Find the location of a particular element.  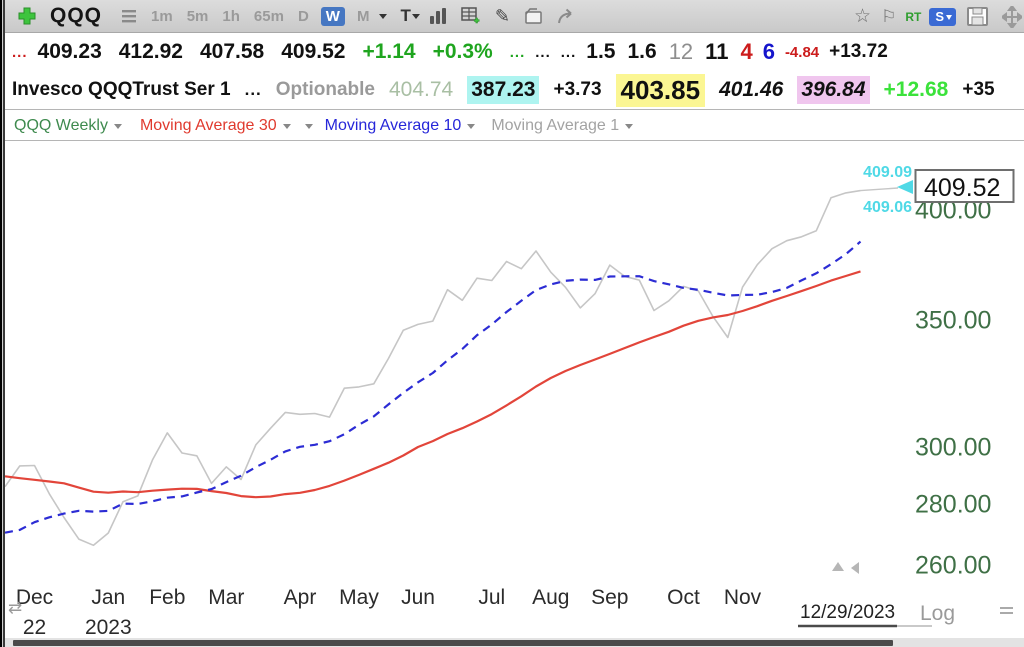

snap-label: S is located at coordinates (939, 16).